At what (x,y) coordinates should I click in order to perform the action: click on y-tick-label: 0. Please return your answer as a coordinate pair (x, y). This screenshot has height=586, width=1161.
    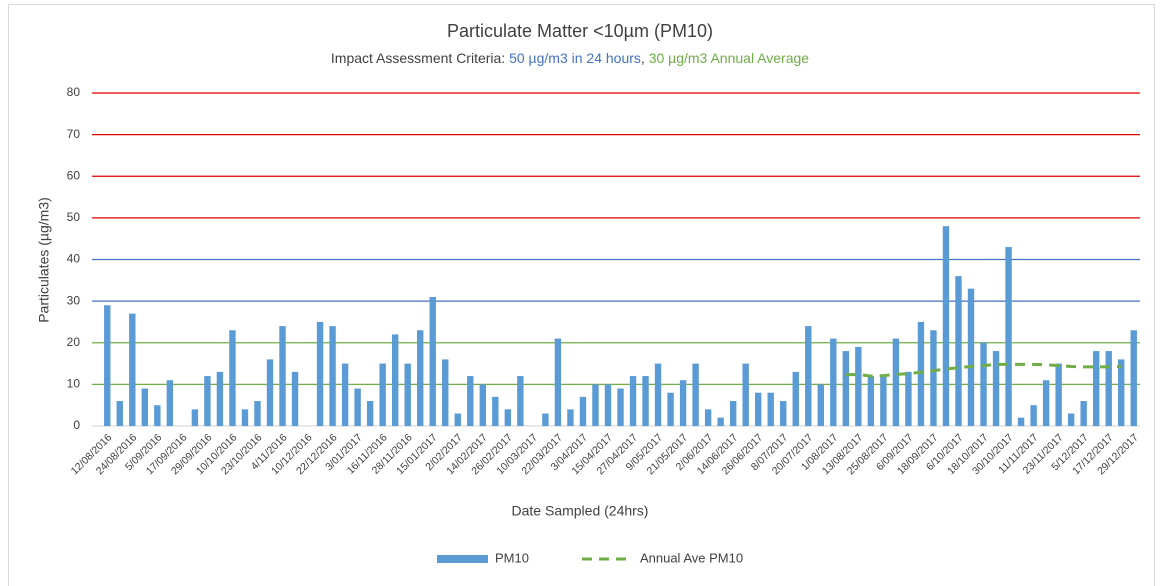
    Looking at the image, I should click on (76, 425).